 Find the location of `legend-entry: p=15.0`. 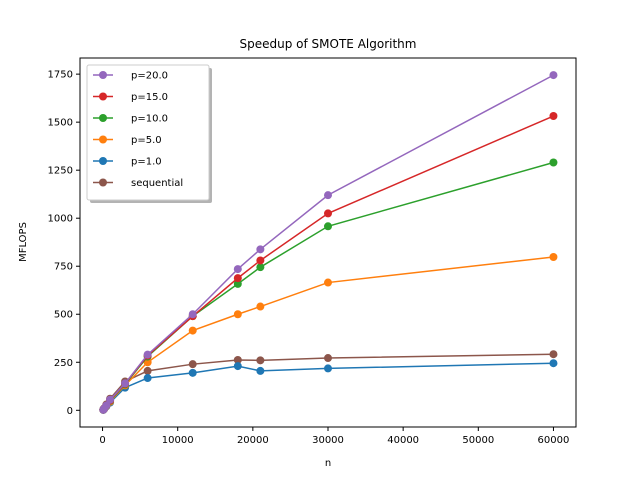

legend-entry: p=15.0 is located at coordinates (130, 97).